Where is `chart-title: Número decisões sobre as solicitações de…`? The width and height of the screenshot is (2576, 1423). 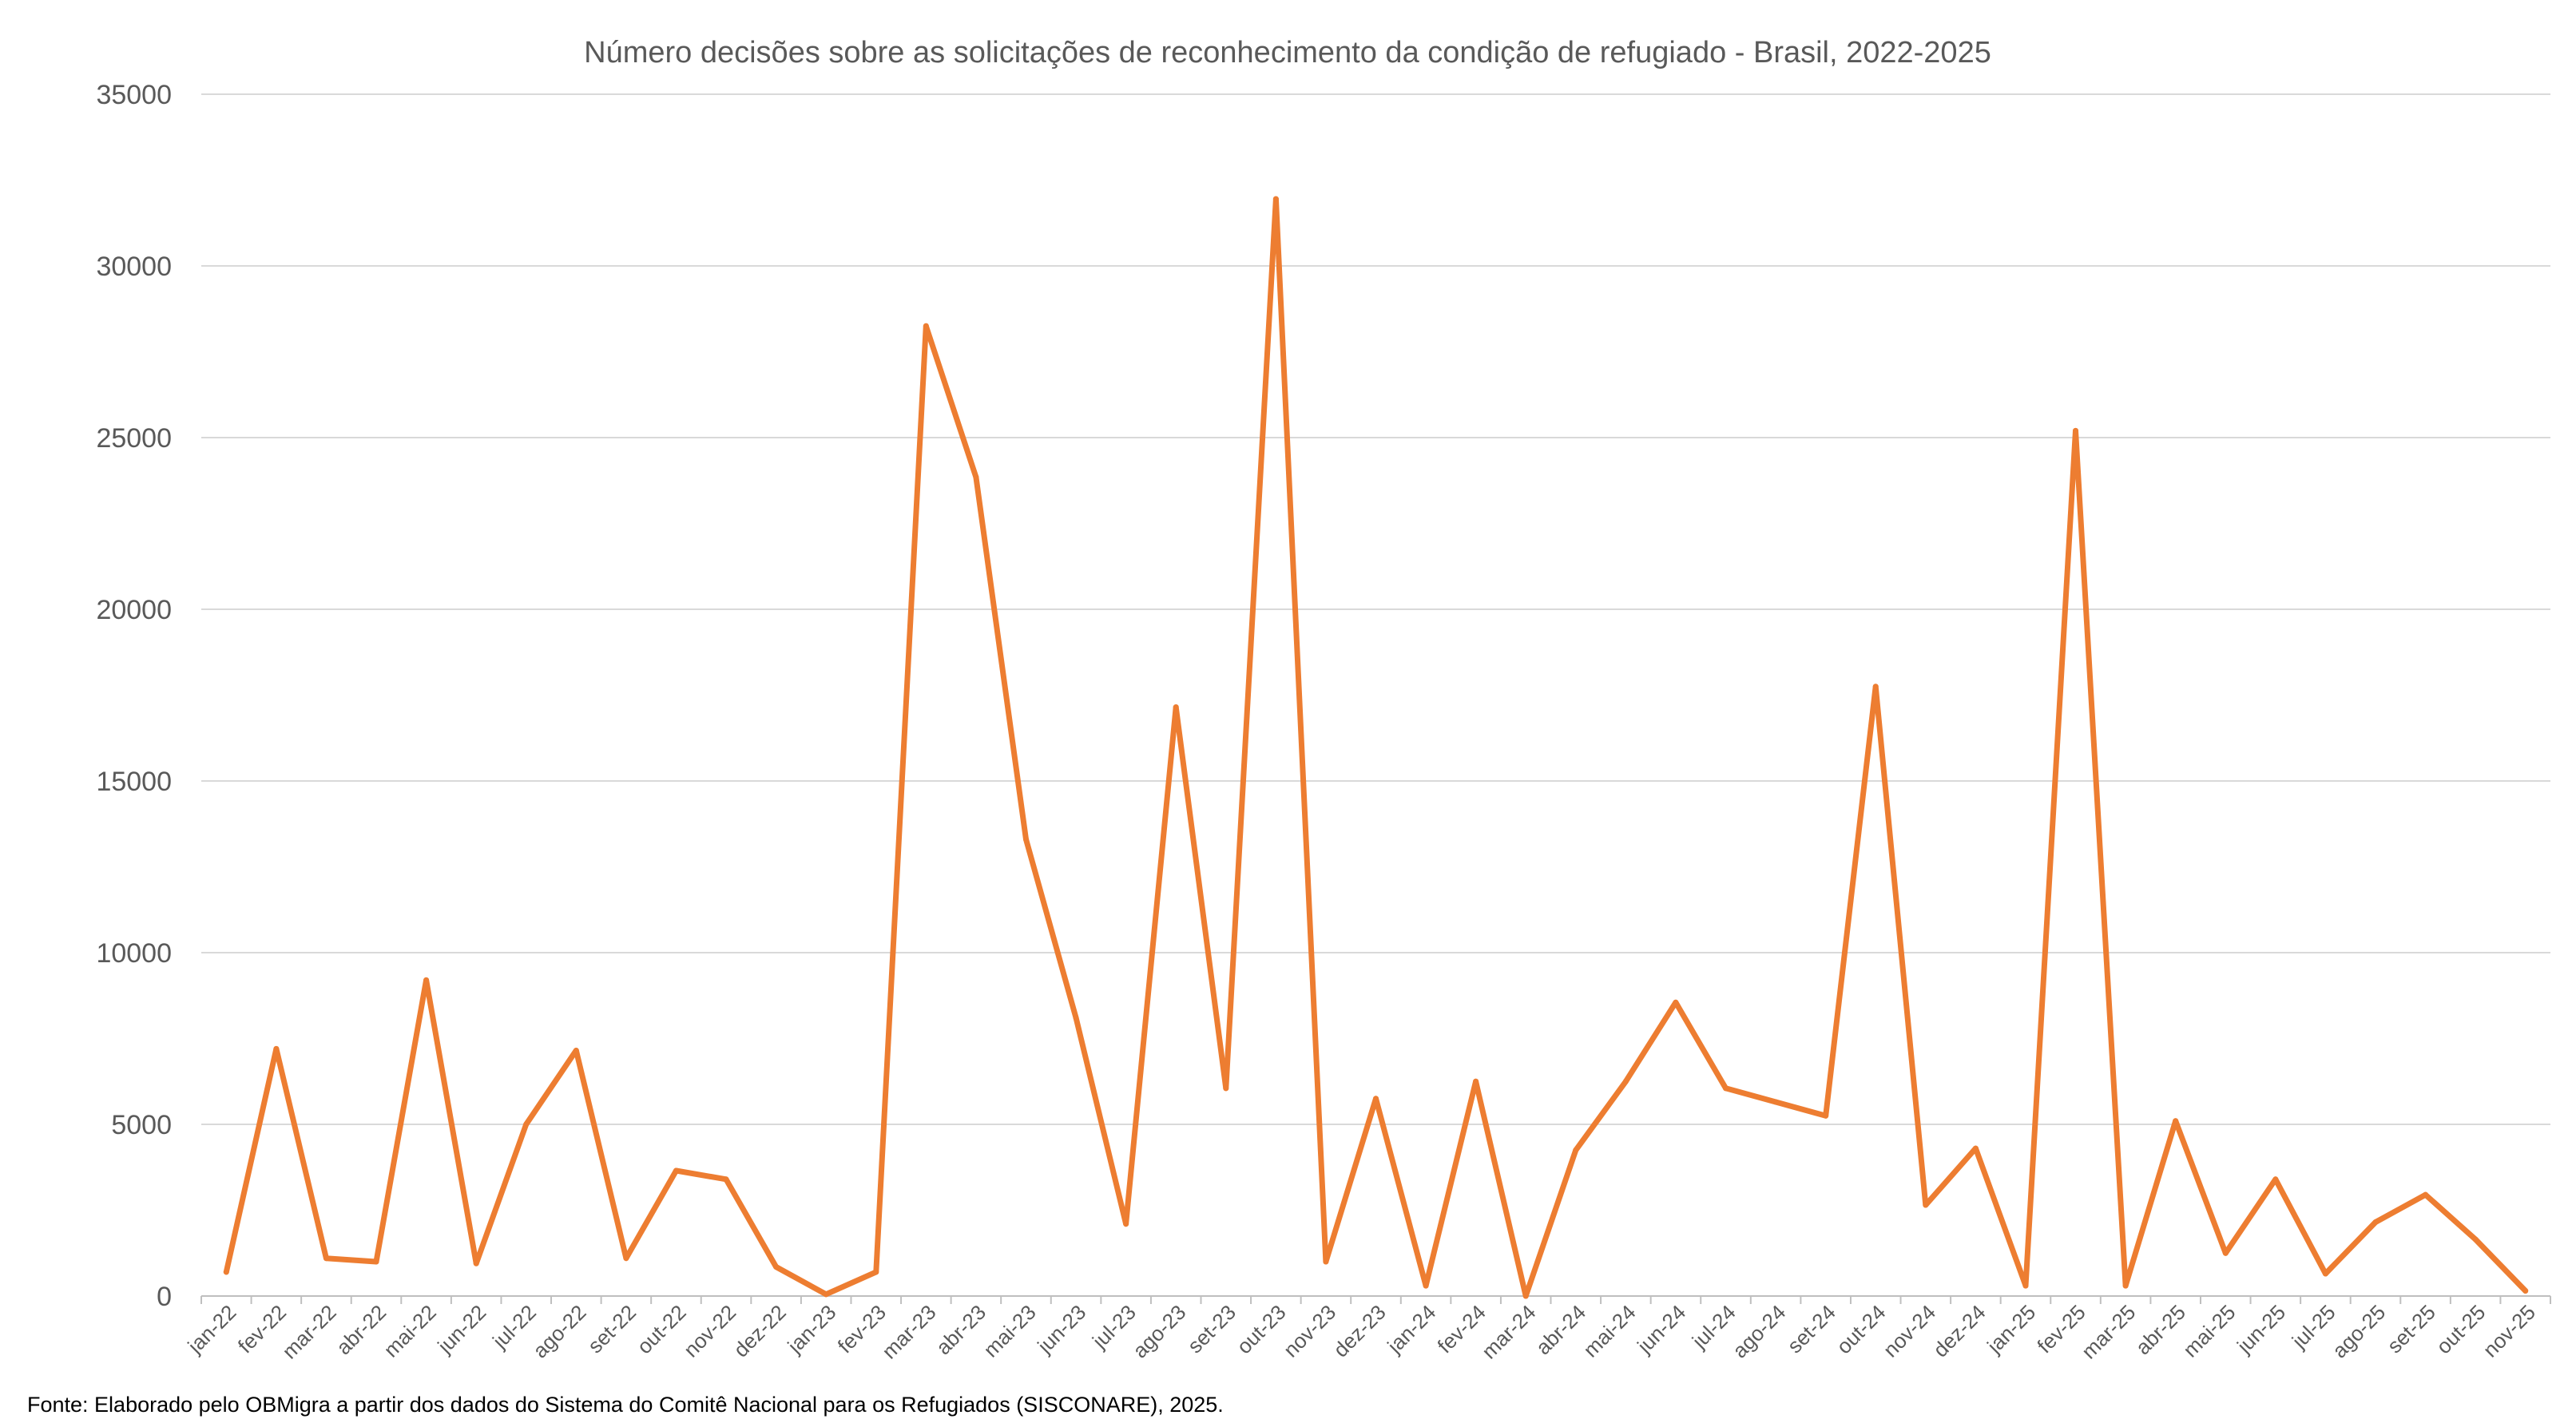
chart-title: Número decisões sobre as solicitações de… is located at coordinates (1287, 52).